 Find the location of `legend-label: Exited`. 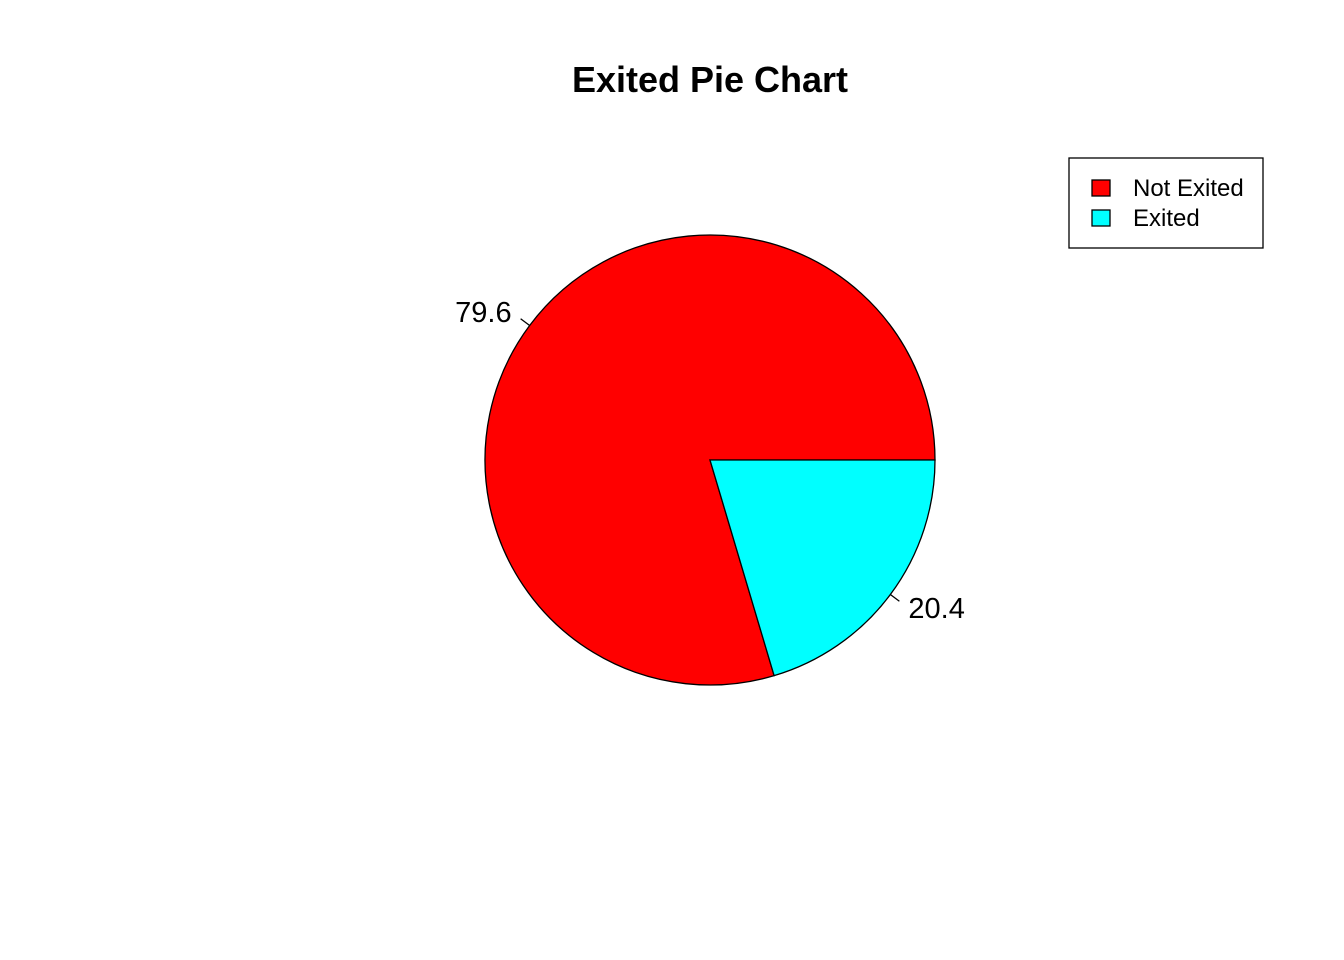

legend-label: Exited is located at coordinates (1166, 218).